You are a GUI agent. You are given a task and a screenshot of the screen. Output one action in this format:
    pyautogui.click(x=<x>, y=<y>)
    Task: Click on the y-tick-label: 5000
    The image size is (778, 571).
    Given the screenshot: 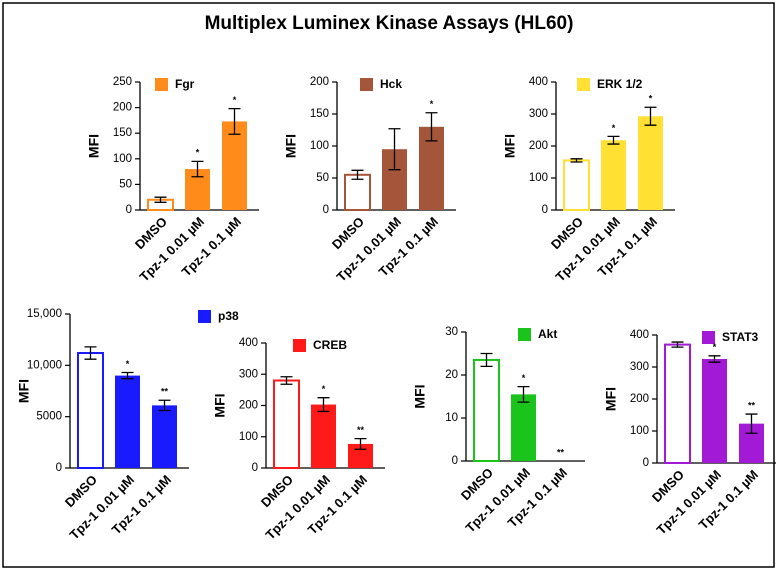 What is the action you would take?
    pyautogui.click(x=49, y=417)
    